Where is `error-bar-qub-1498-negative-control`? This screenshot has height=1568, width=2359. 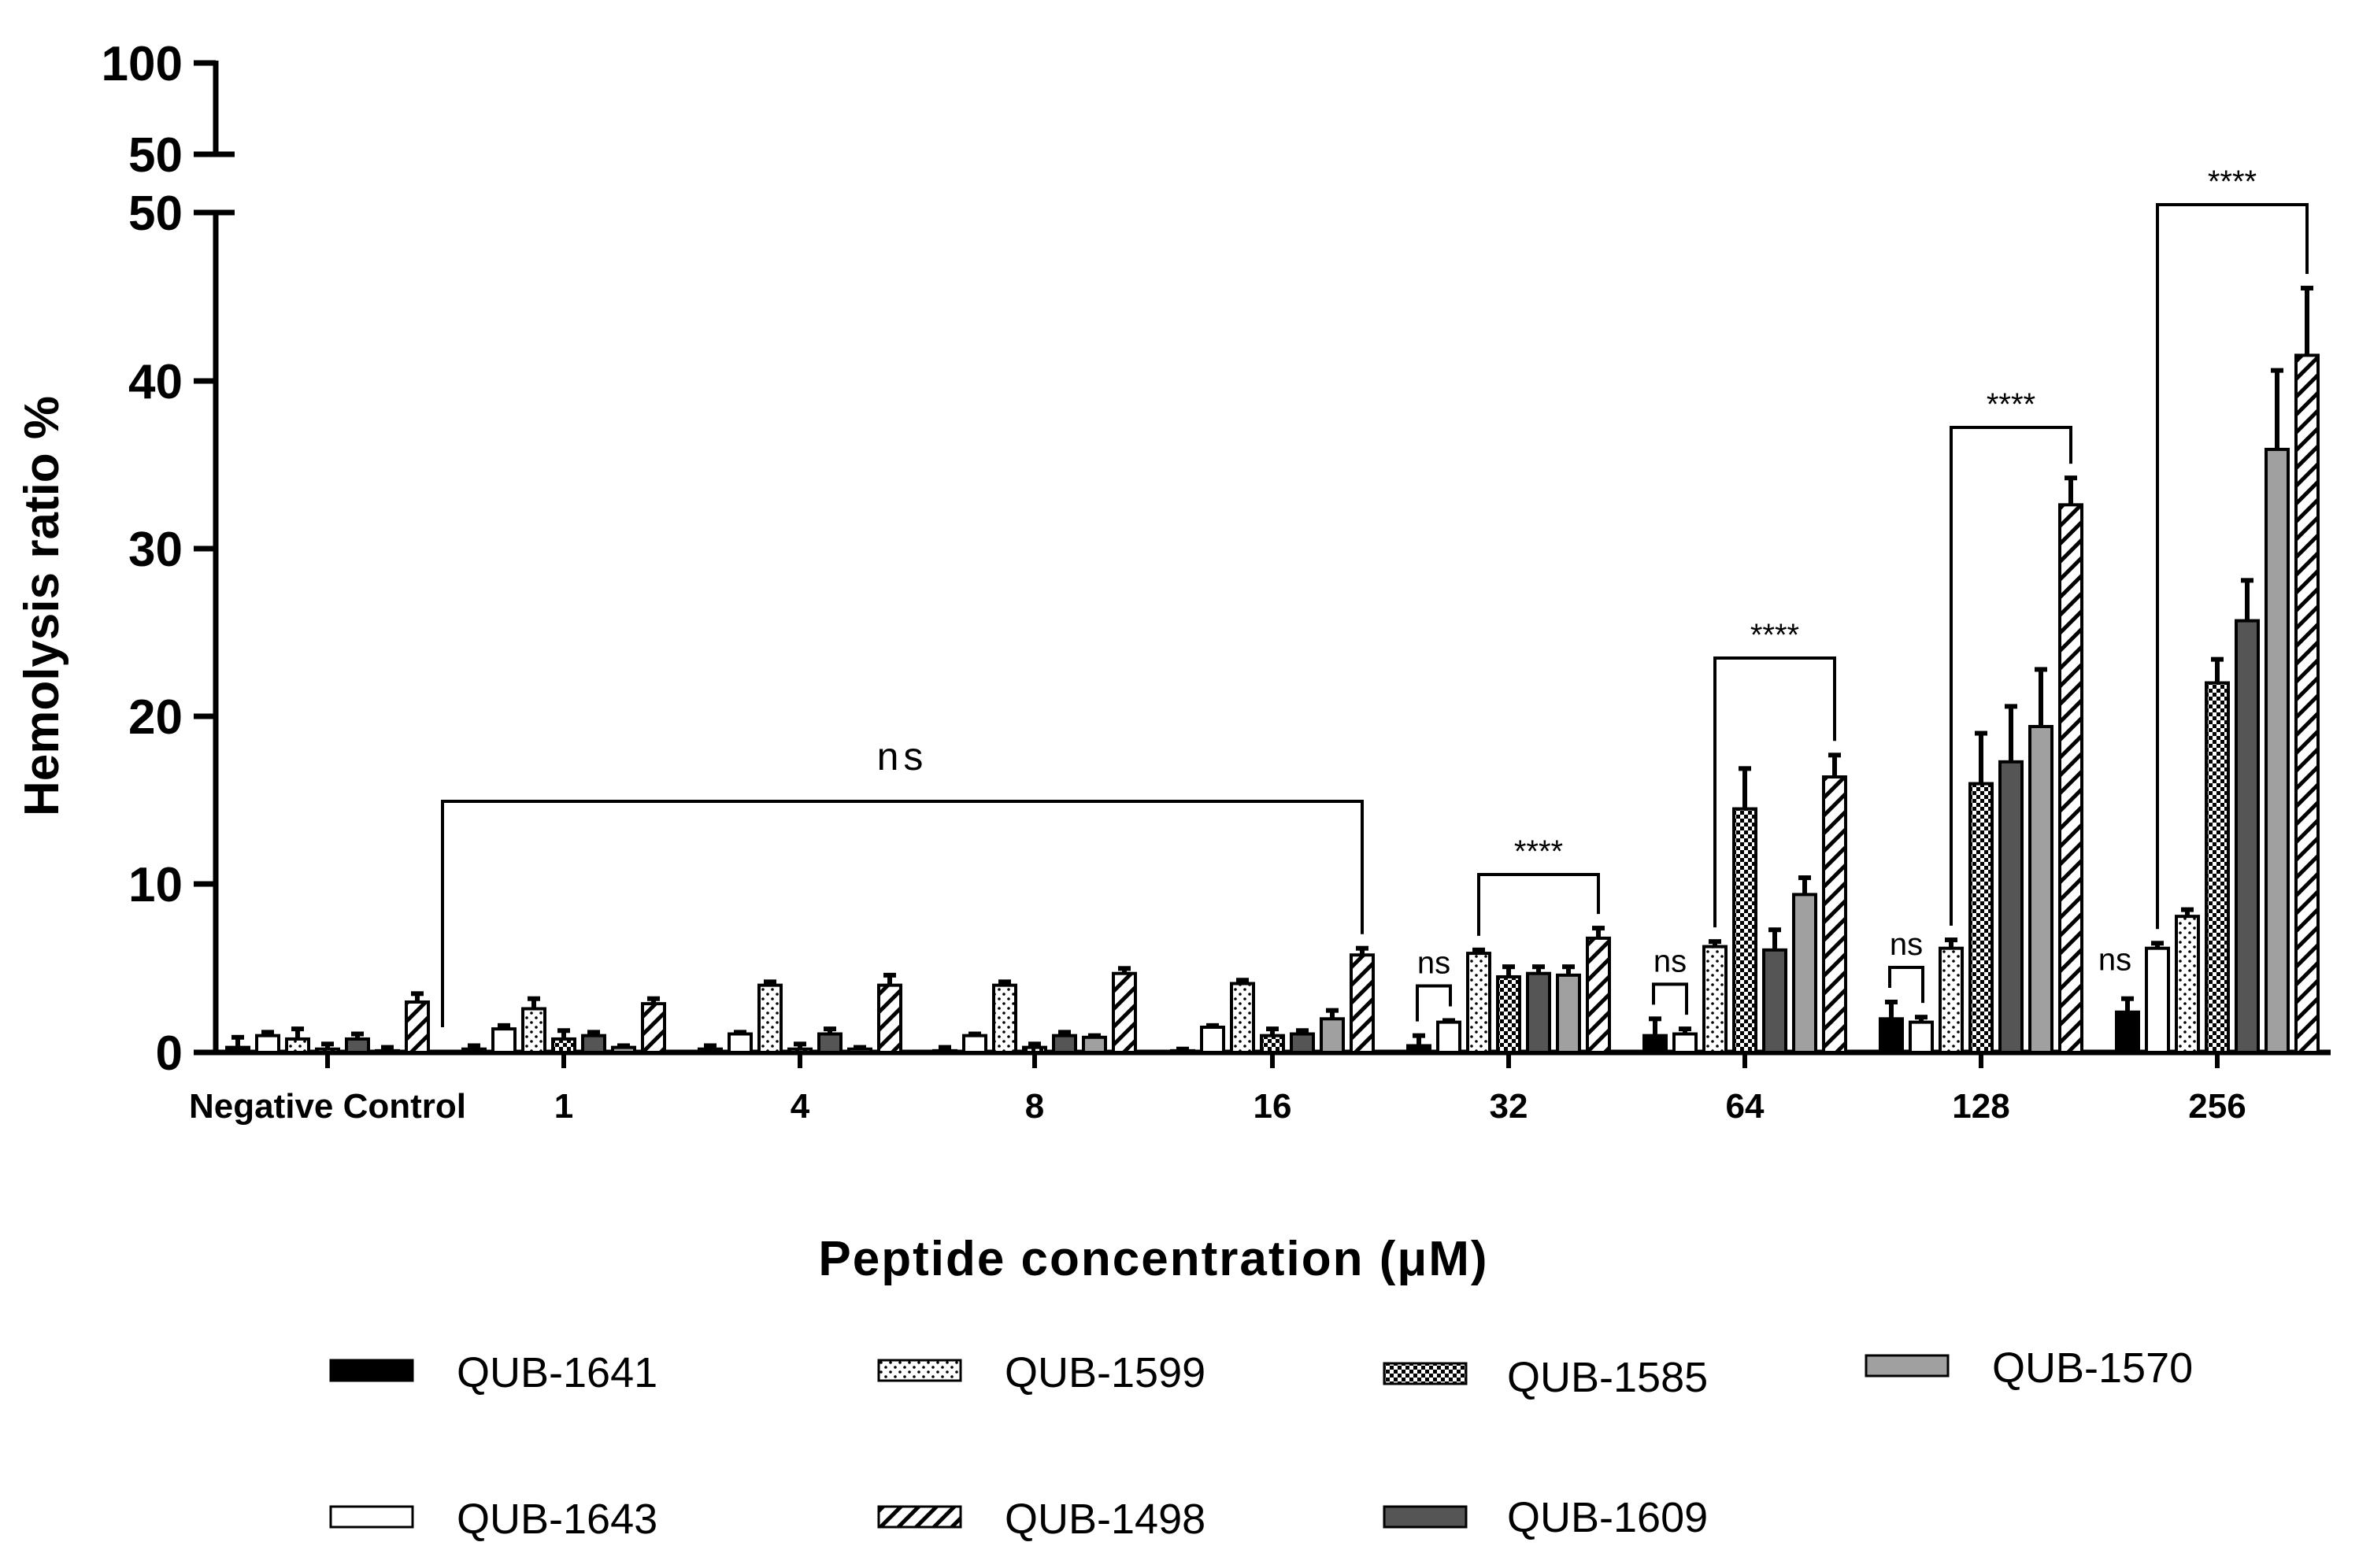 error-bar-qub-1498-negative-control is located at coordinates (418, 996).